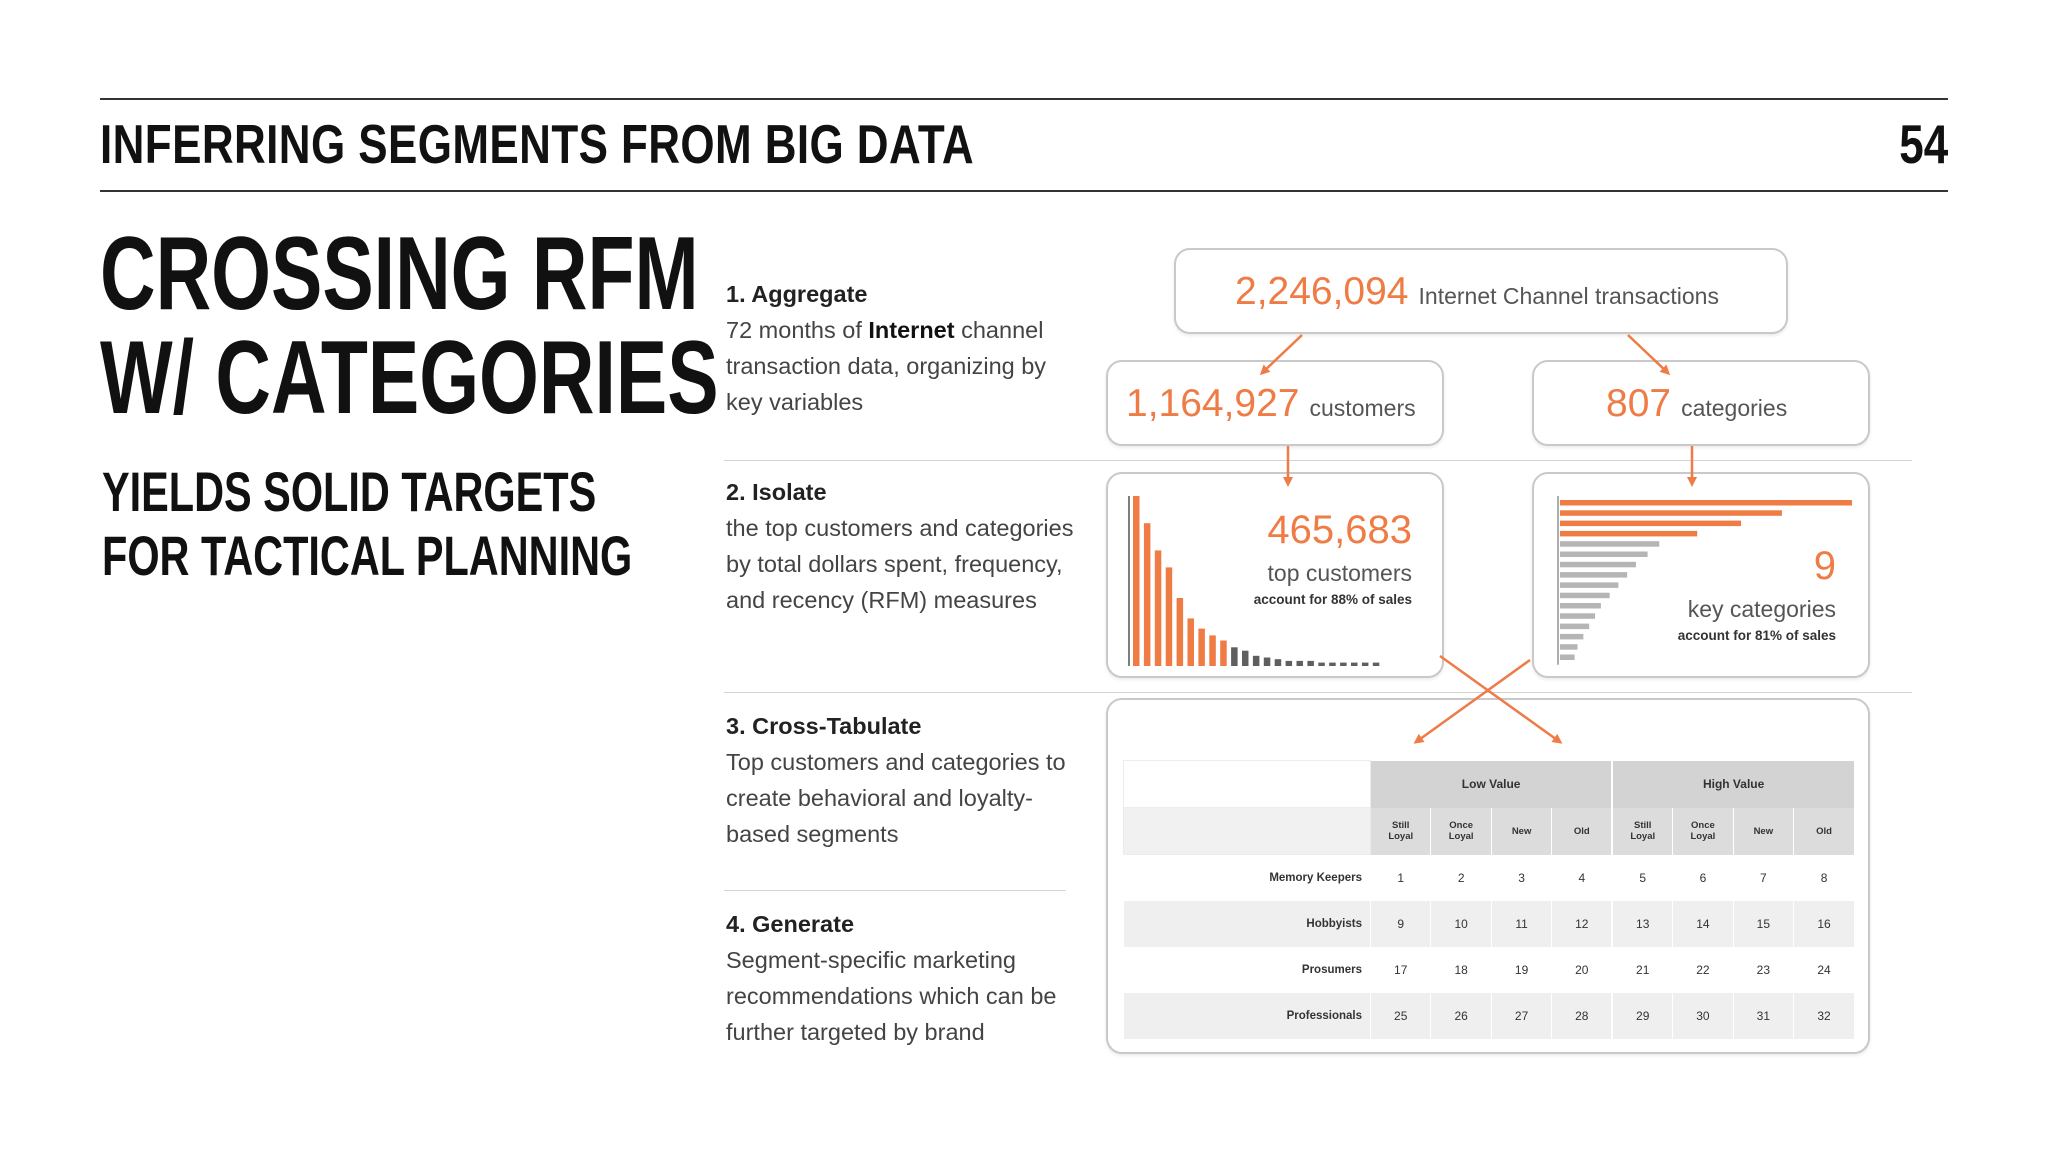  I want to click on segment-cell: 18, so click(1461, 970).